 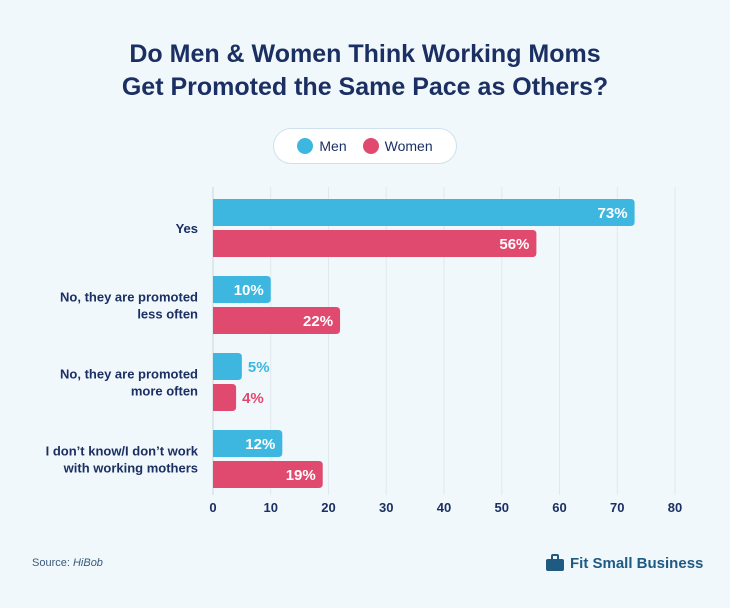 I want to click on briefcase-icon, so click(x=555, y=562).